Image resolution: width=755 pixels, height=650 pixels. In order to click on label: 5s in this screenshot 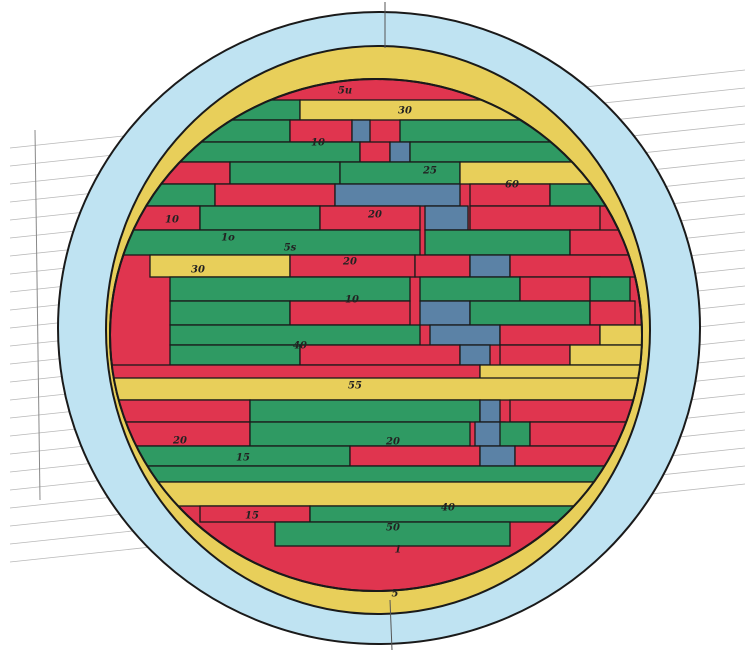, I will do `click(290, 248)`.